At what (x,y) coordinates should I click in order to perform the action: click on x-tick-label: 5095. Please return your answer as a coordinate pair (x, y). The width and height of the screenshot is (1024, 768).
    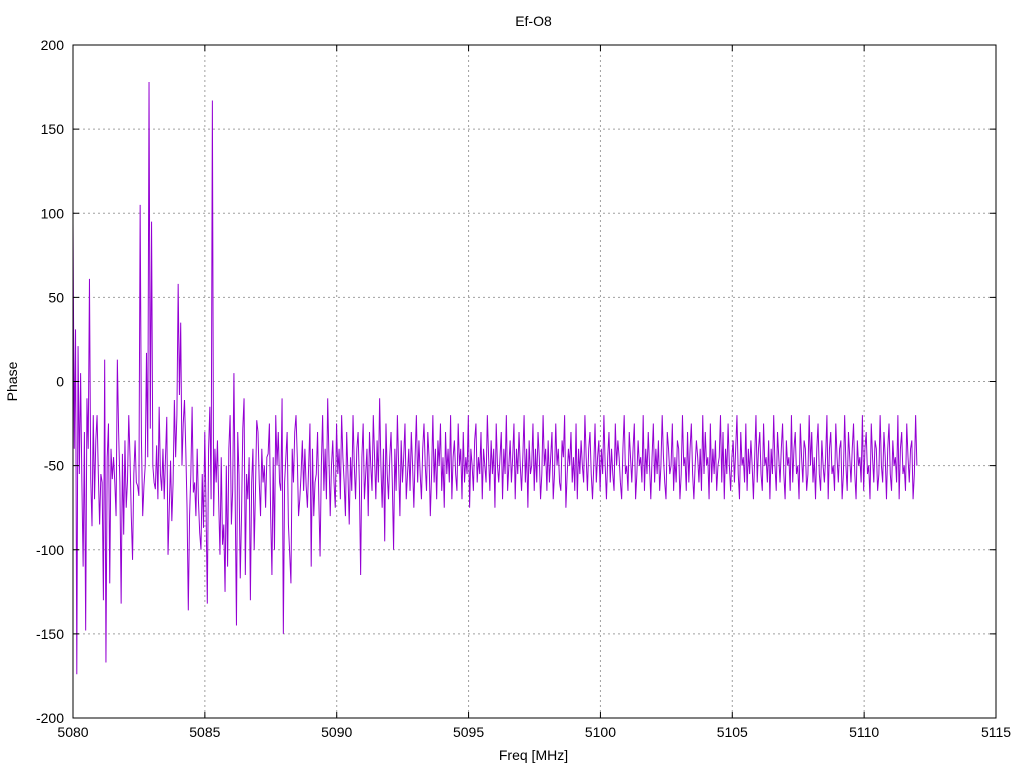
    Looking at the image, I should click on (468, 732).